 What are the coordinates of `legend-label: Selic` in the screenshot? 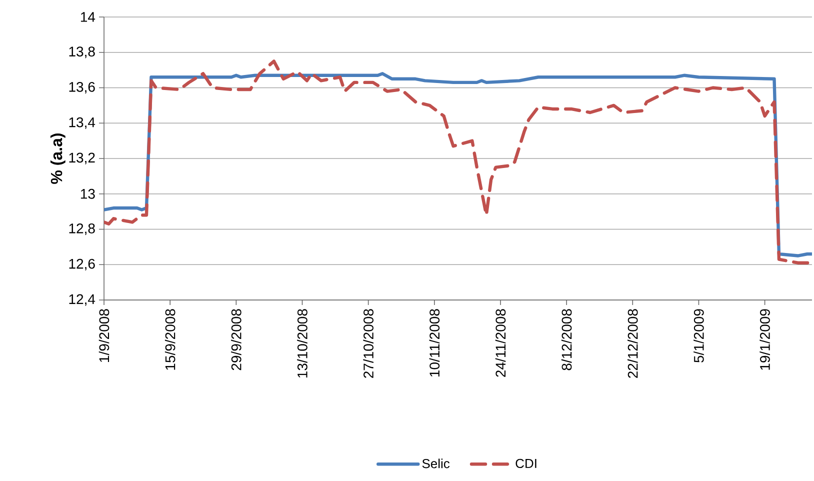 It's located at (436, 463).